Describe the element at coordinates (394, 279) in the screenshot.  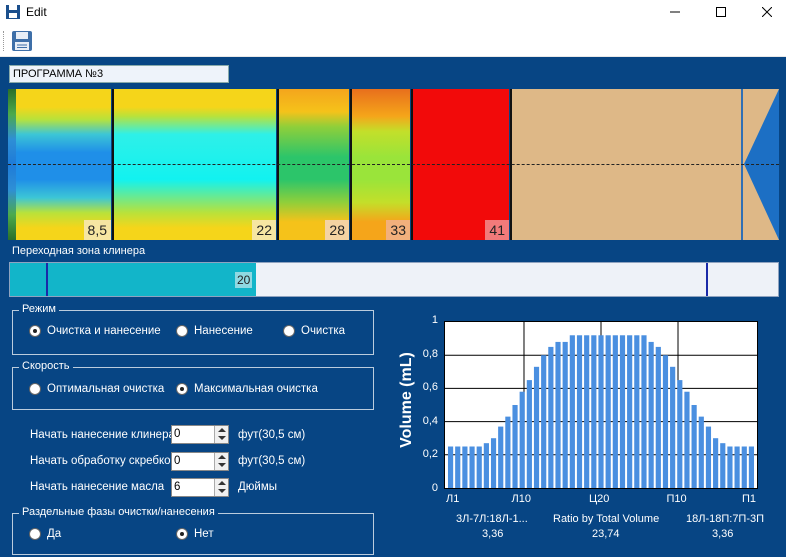
I see `transition-zone-slider: 20` at that location.